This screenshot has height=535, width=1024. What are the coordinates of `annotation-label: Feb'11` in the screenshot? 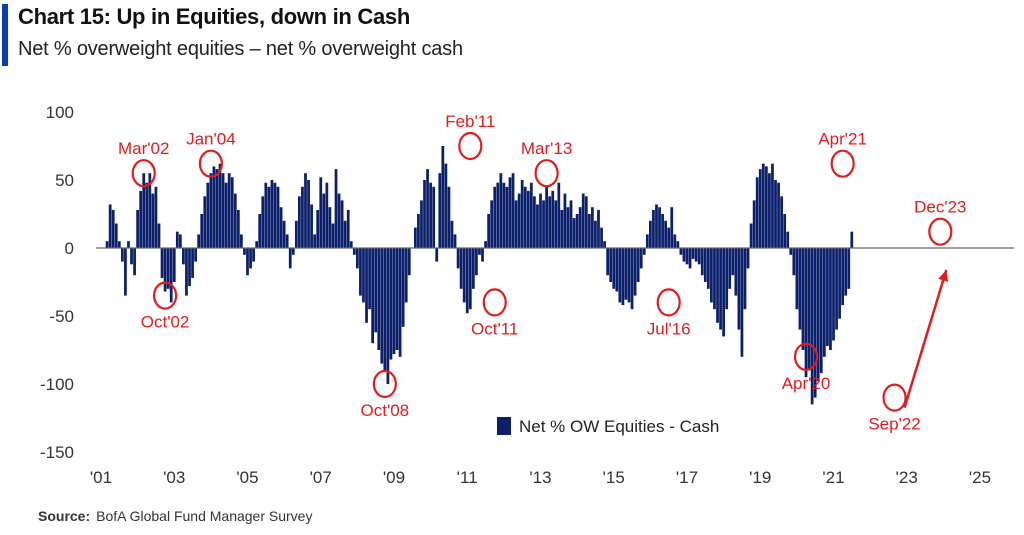 It's located at (470, 121).